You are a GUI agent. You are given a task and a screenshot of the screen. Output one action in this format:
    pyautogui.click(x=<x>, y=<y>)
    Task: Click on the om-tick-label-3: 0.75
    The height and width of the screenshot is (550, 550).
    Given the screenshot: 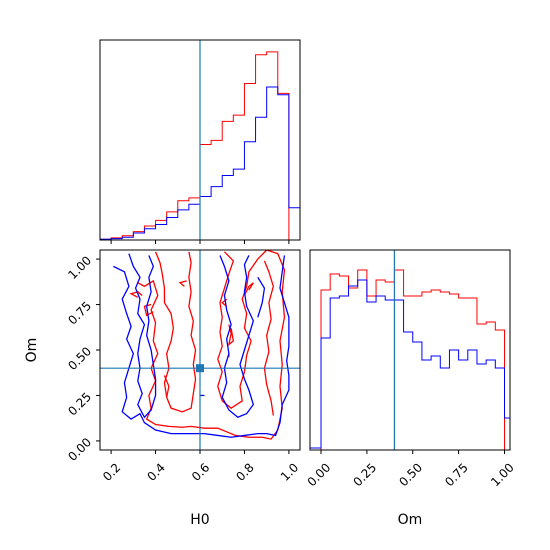 What is the action you would take?
    pyautogui.click(x=79, y=313)
    